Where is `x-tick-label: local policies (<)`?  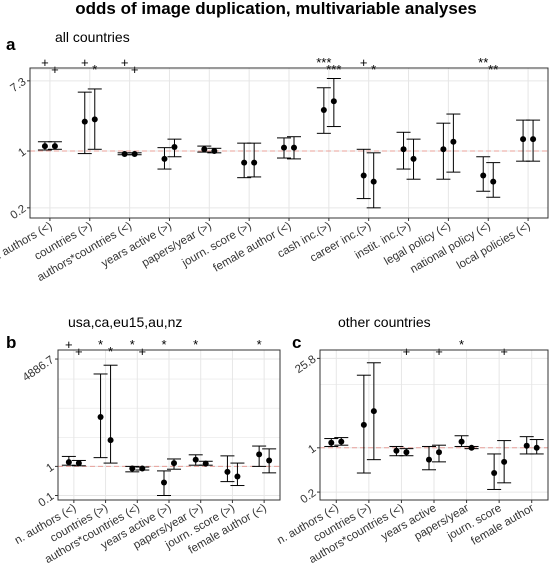 x-tick-label: local policies (<) is located at coordinates (494, 246).